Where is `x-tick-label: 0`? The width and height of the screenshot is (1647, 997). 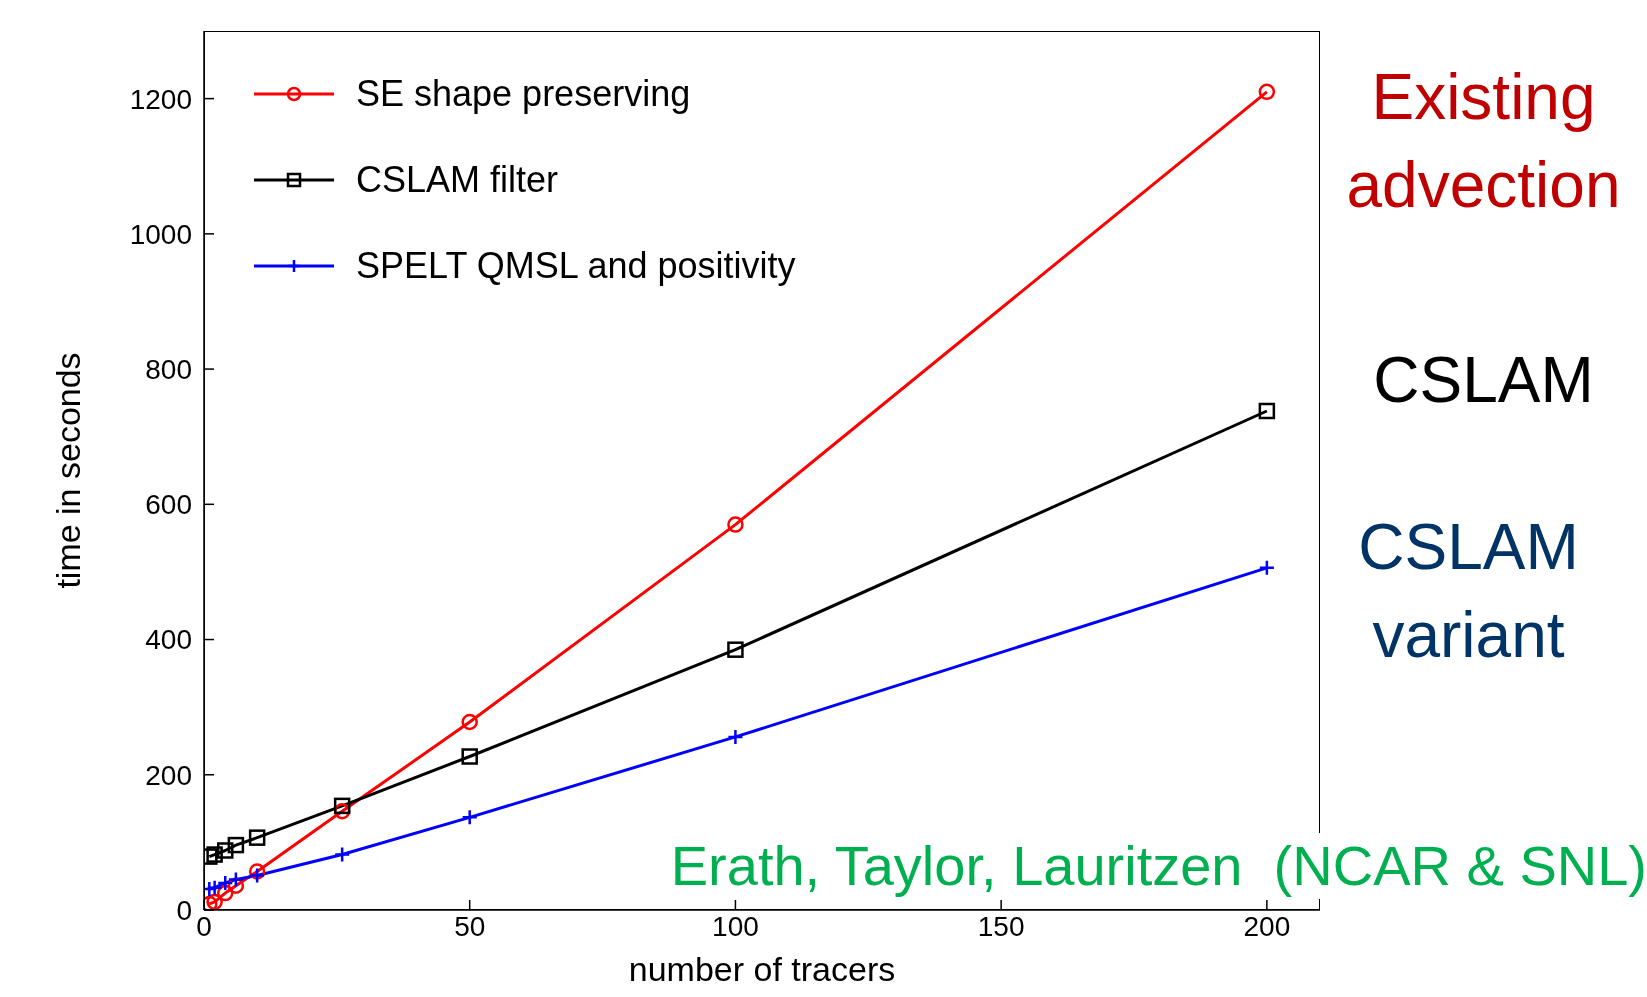 x-tick-label: 0 is located at coordinates (204, 926).